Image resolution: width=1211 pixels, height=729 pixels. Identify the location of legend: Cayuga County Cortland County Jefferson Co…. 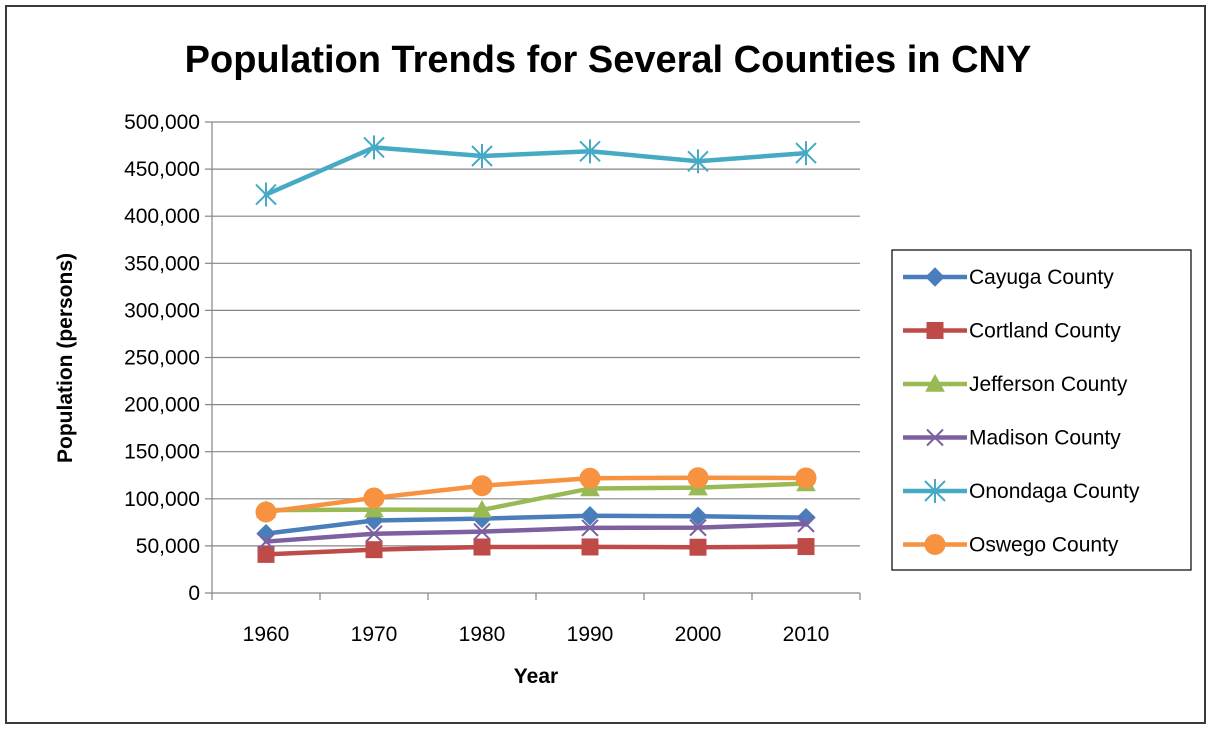
(1041, 410).